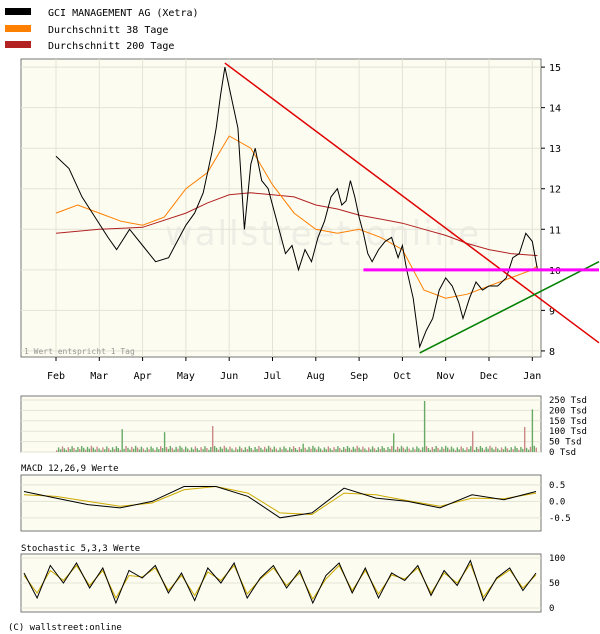 The width and height of the screenshot is (600, 634). What do you see at coordinates (56, 376) in the screenshot?
I see `price-x-tick-label: Feb` at bounding box center [56, 376].